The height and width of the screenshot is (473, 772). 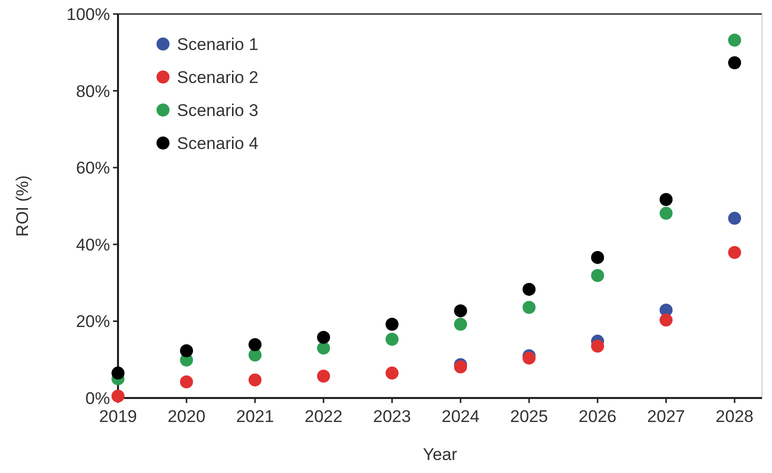 I want to click on x-tick-label: 2020, so click(x=187, y=416).